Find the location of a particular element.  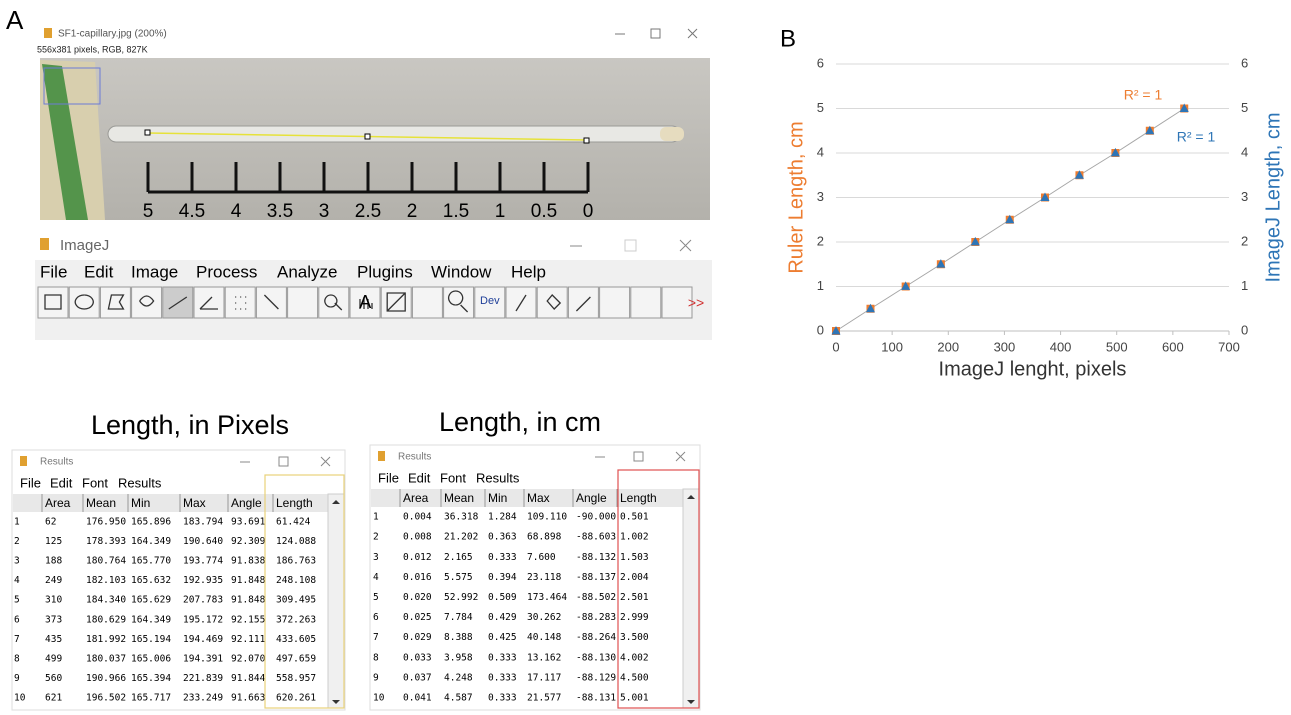

menu-item: Analyze is located at coordinates (307, 271).